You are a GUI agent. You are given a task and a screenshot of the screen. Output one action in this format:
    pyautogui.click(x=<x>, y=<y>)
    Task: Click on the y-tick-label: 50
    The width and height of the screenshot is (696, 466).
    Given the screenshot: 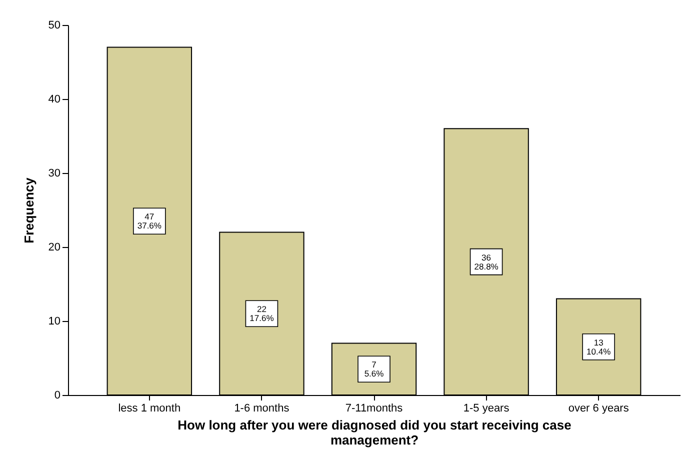 What is the action you would take?
    pyautogui.click(x=54, y=26)
    